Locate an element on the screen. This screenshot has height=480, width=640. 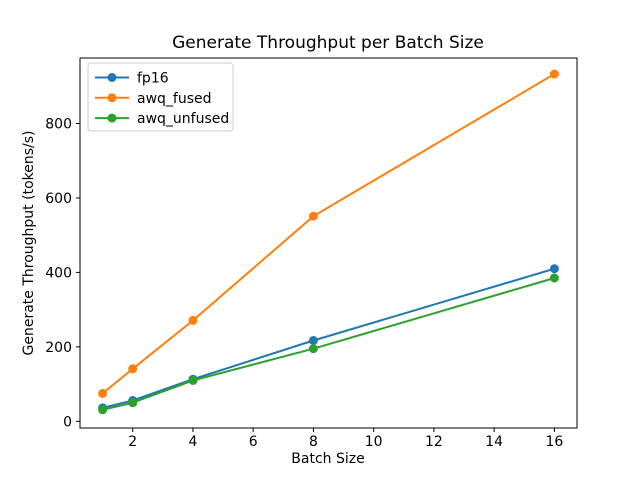
y-tick-label: 800 is located at coordinates (58, 125).